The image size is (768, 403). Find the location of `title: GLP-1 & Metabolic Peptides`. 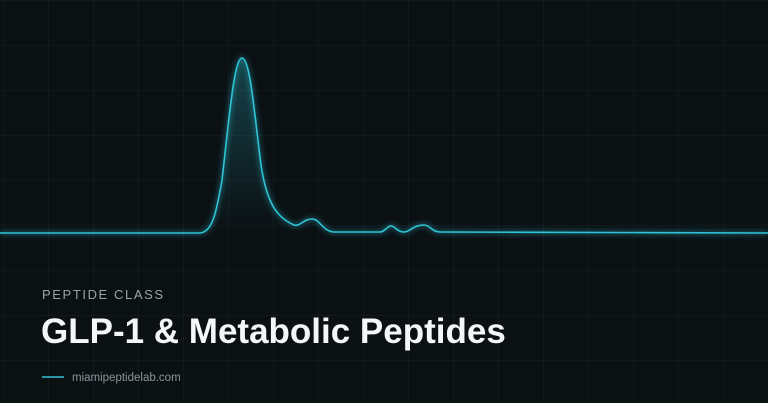

title: GLP-1 & Metabolic Peptides is located at coordinates (273, 331).